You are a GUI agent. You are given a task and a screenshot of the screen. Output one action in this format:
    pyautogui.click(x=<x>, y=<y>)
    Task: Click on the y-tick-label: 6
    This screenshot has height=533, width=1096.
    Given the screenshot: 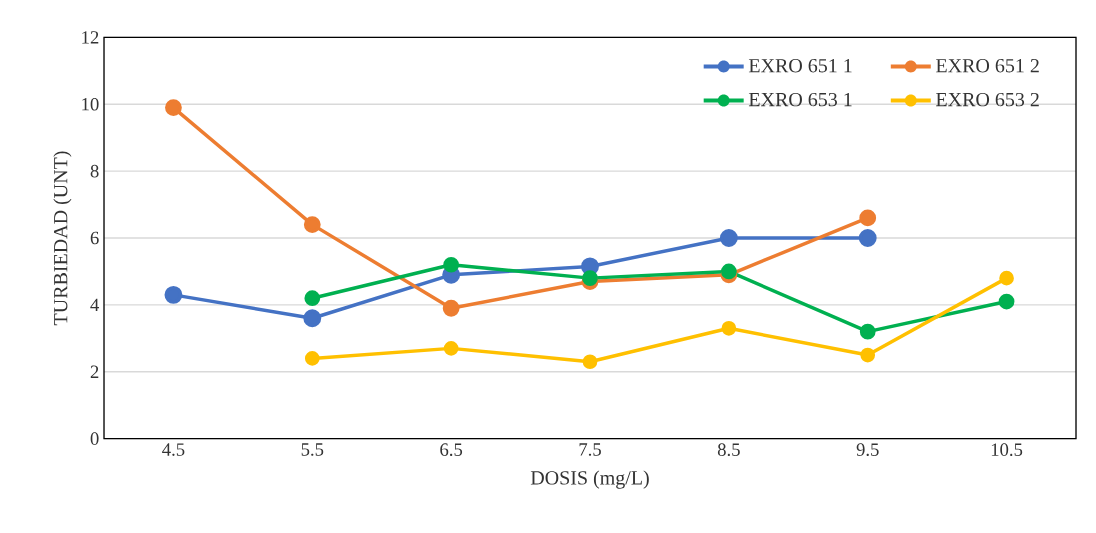 What is the action you would take?
    pyautogui.click(x=94, y=238)
    